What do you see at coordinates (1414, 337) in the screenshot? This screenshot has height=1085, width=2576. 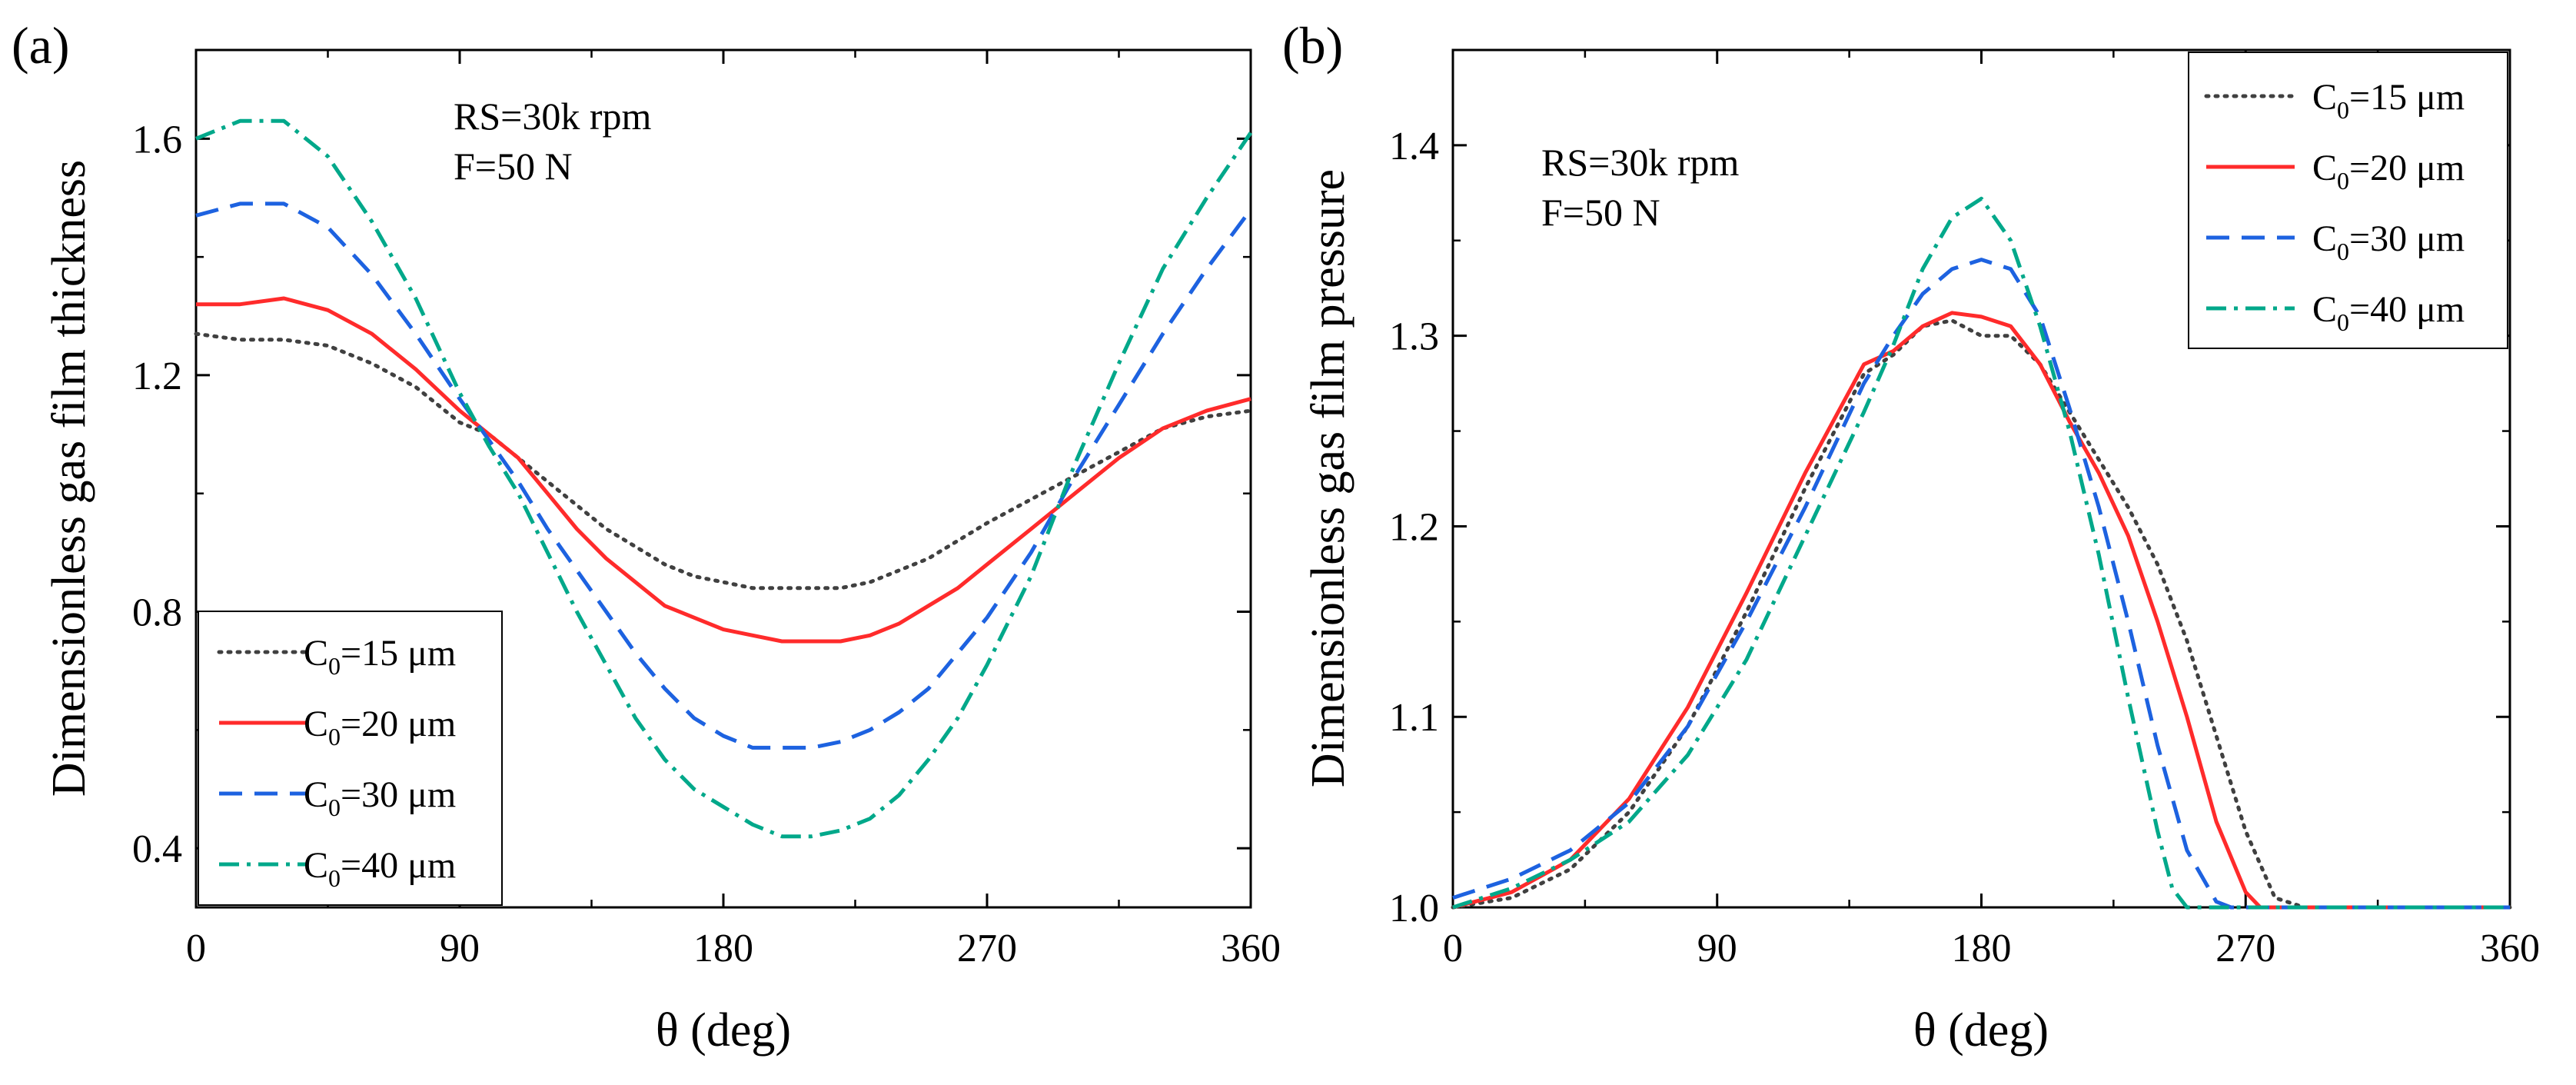 I see `y-tick-label: 1.3` at bounding box center [1414, 337].